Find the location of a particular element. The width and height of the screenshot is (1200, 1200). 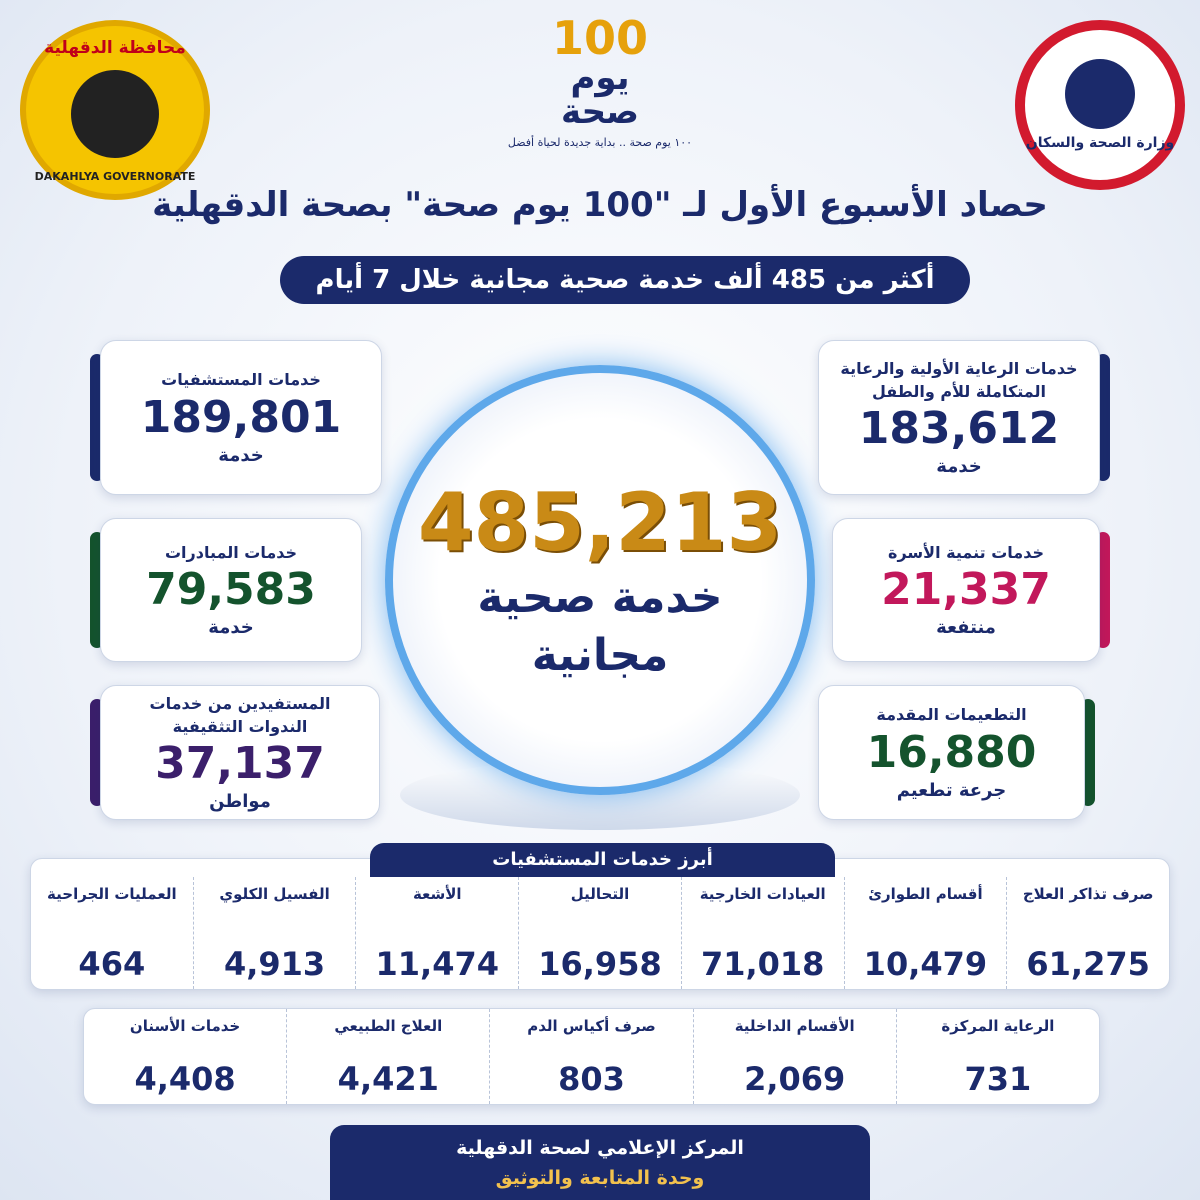

card-label: خدمات تنمية الأسرة is located at coordinates (966, 552).